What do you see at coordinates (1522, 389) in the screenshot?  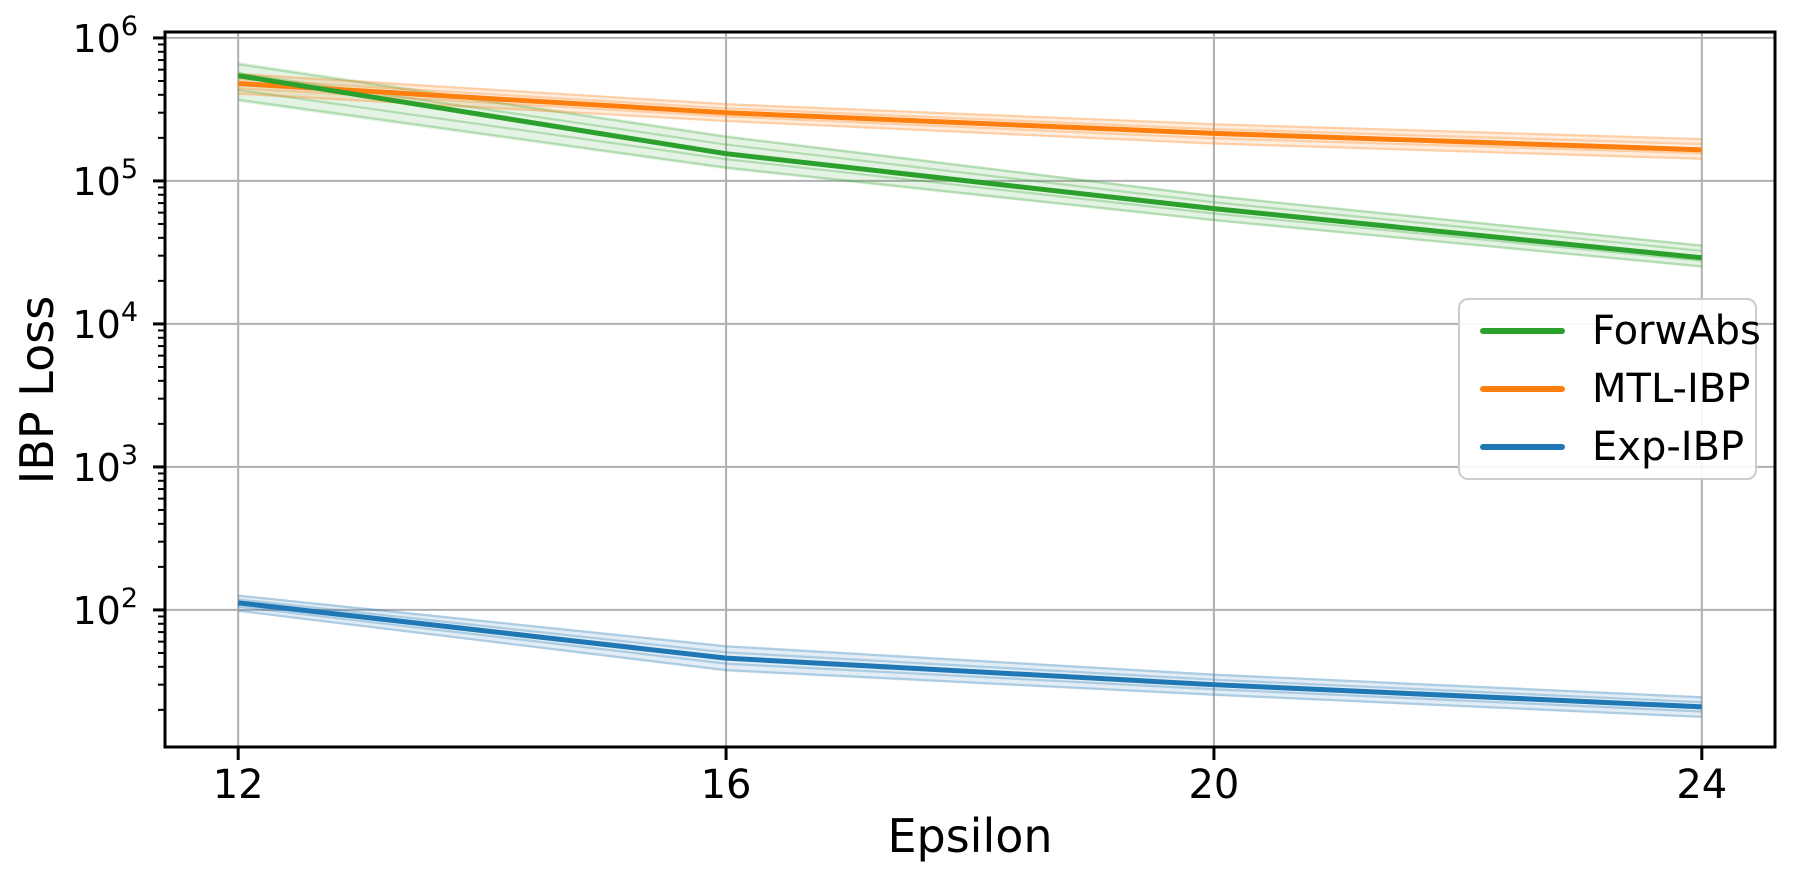 I see `legend-line-swatch-mtl-ibp` at bounding box center [1522, 389].